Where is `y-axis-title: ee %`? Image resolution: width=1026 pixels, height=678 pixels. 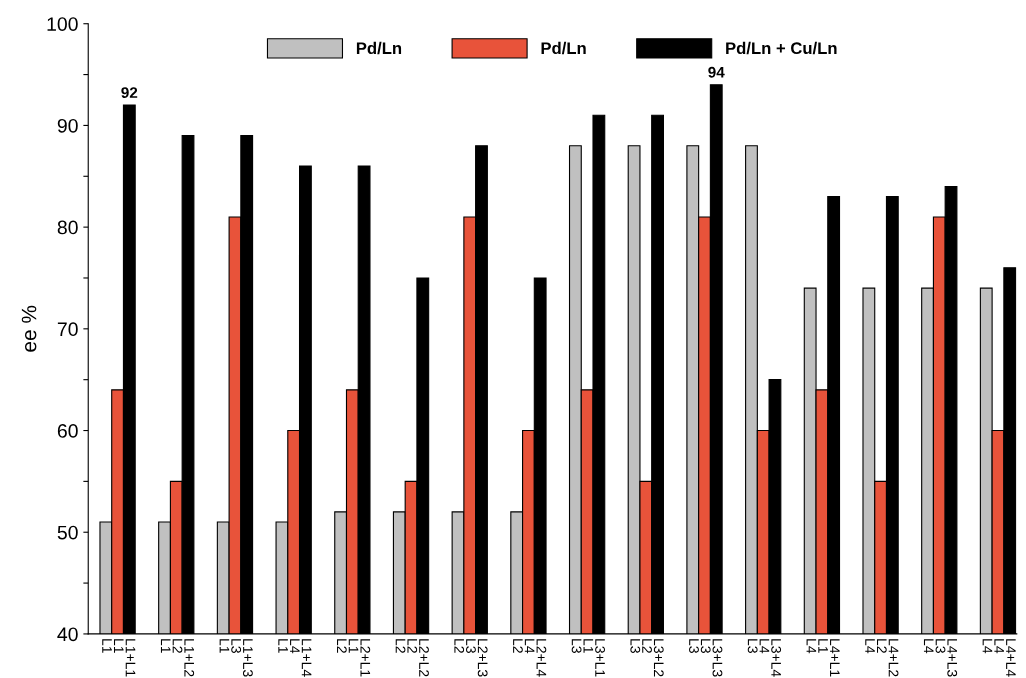 y-axis-title: ee % is located at coordinates (29, 328).